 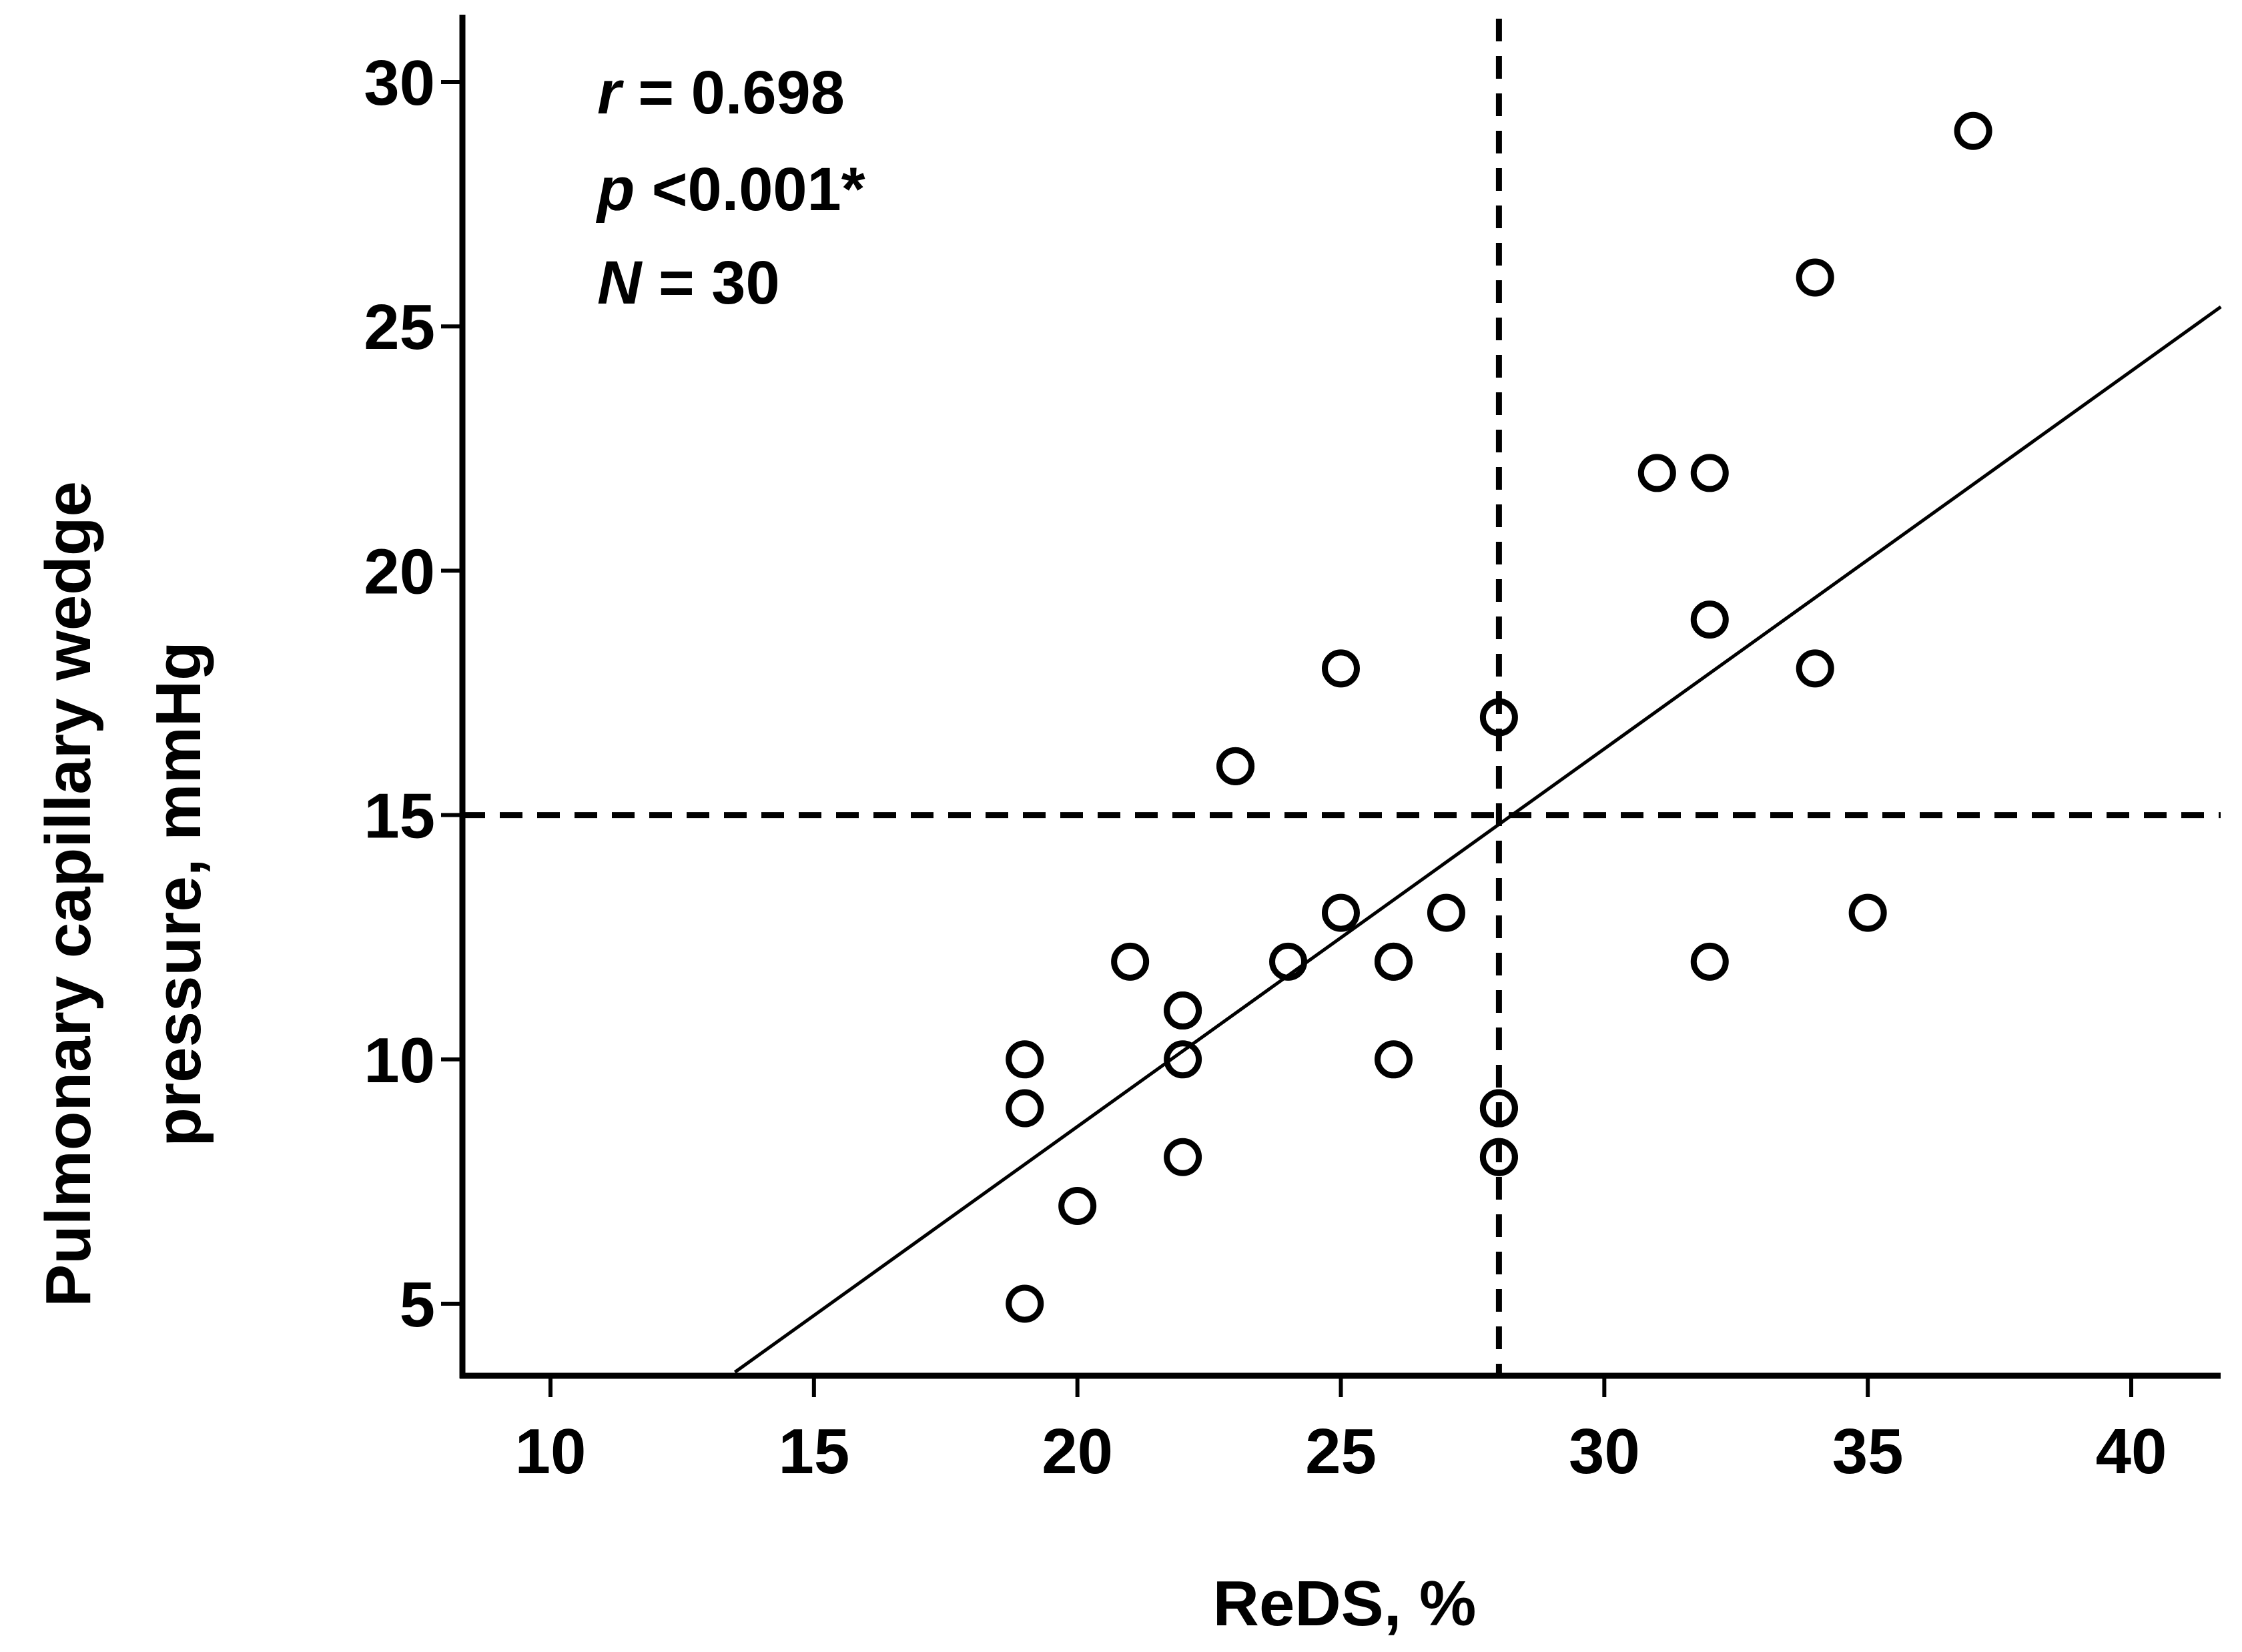 What do you see at coordinates (750, 189) in the screenshot?
I see `stat-p-value: <0.001*` at bounding box center [750, 189].